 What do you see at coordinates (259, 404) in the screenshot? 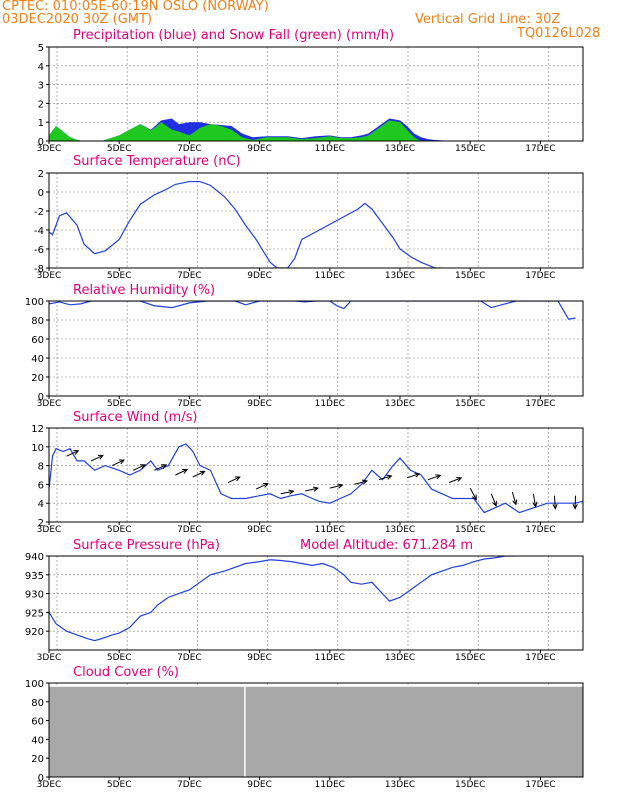
I see `rh-xtick-label: 9DEC` at bounding box center [259, 404].